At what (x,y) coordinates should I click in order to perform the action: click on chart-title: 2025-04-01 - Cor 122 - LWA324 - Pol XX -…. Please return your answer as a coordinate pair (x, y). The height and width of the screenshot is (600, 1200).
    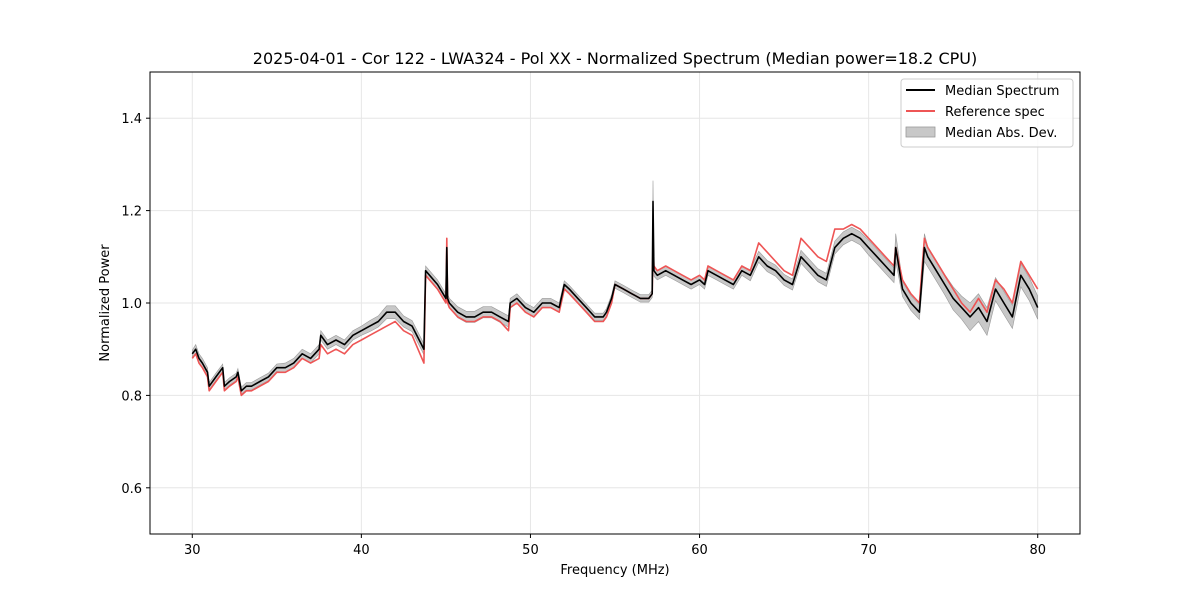
    Looking at the image, I should click on (615, 58).